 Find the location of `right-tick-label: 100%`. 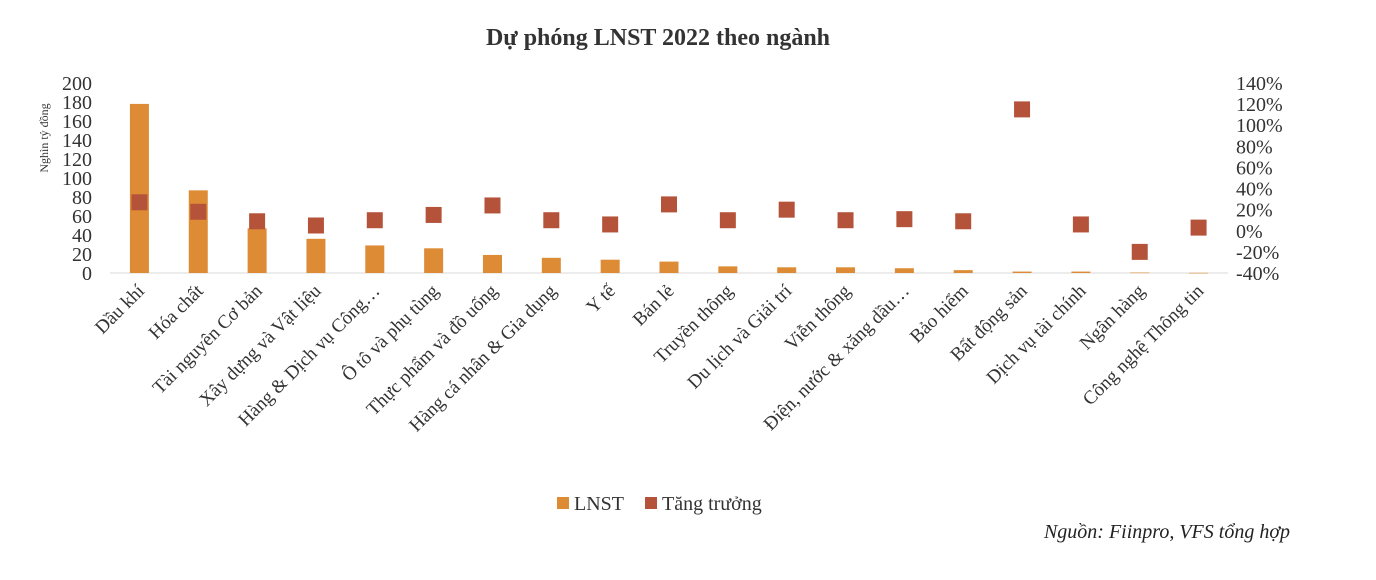

right-tick-label: 100% is located at coordinates (1259, 126).